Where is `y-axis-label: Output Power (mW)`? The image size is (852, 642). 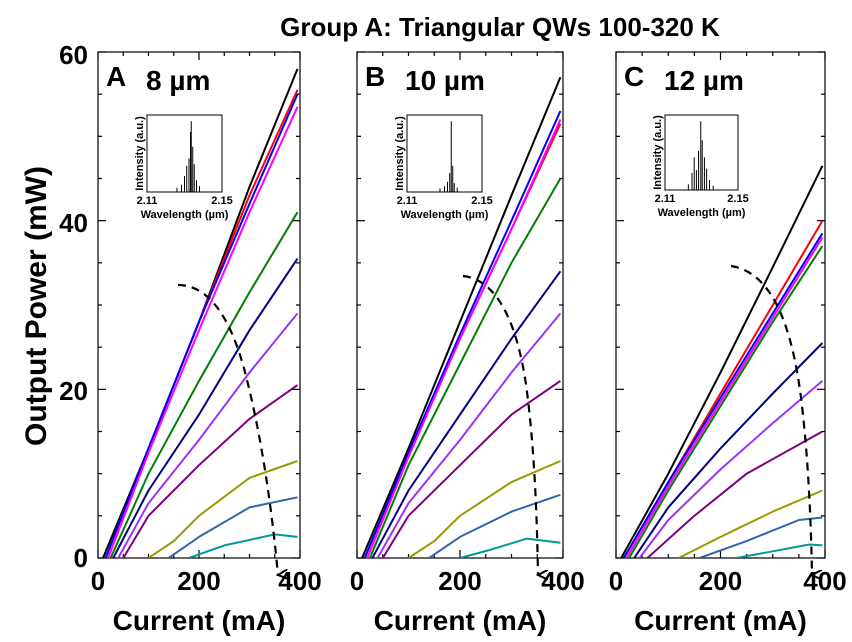 y-axis-label: Output Power (mW) is located at coordinates (36, 306).